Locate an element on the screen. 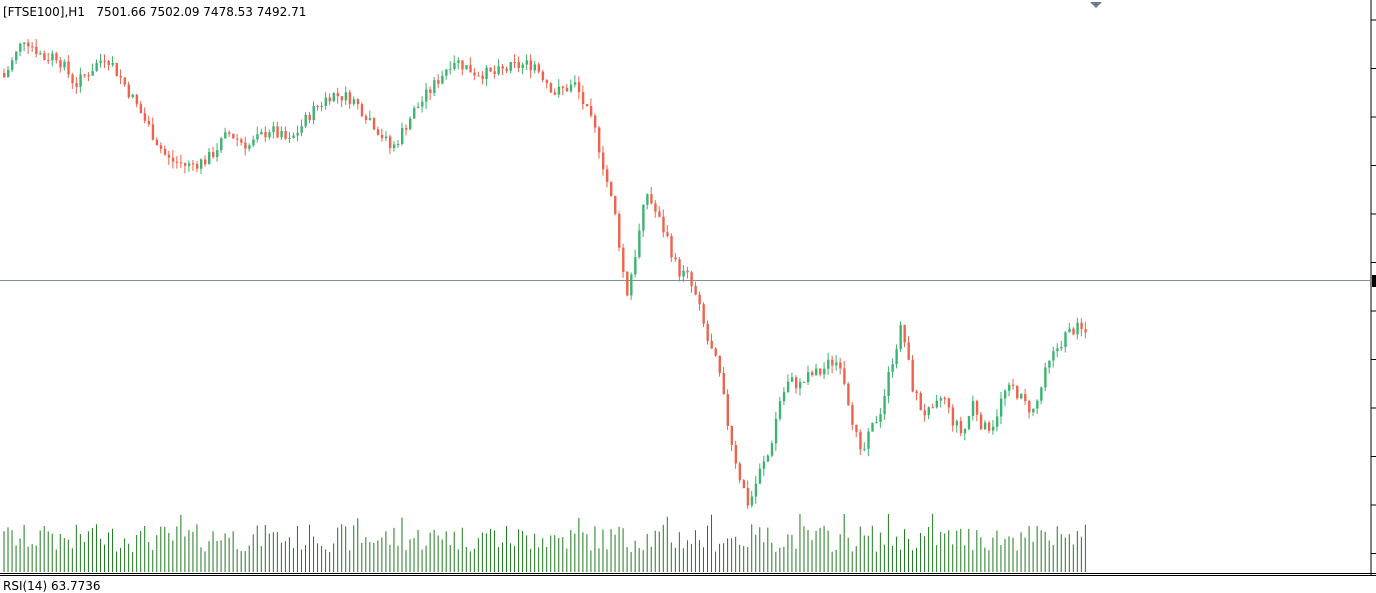 The image size is (1376, 593). shift-marker-icon is located at coordinates (1096, 5).